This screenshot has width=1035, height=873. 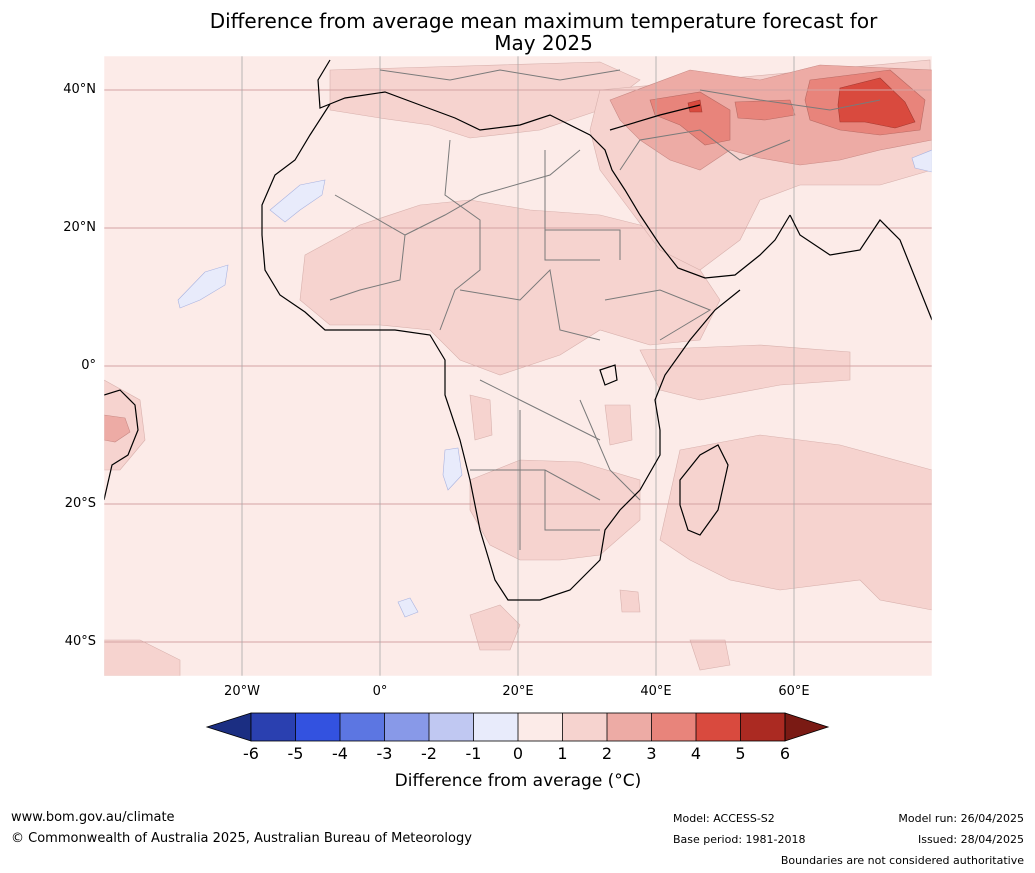 What do you see at coordinates (518, 753) in the screenshot?
I see `colorbar-tick: 0` at bounding box center [518, 753].